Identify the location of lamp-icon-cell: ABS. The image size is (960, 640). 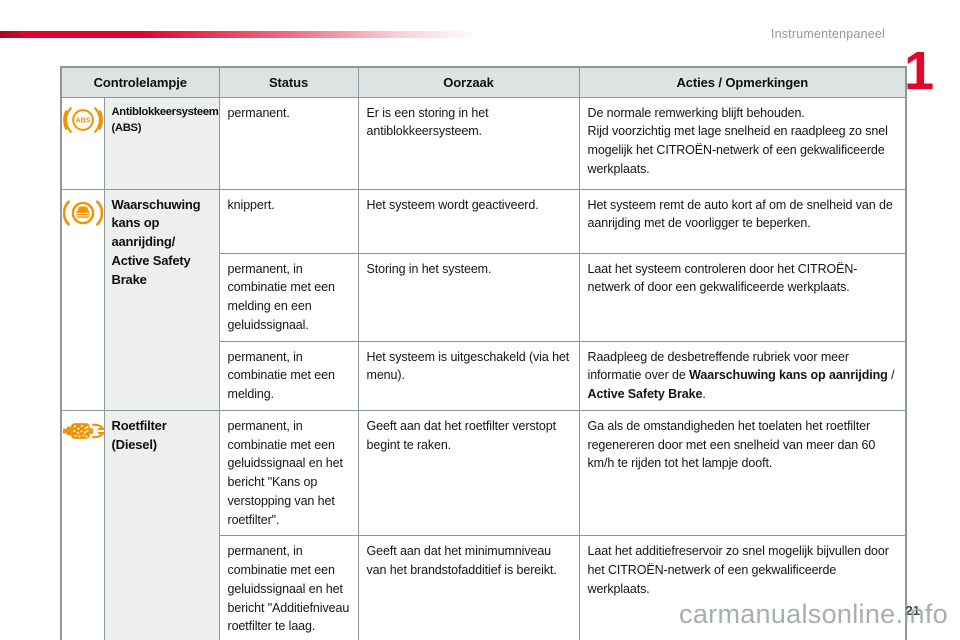
(82, 143).